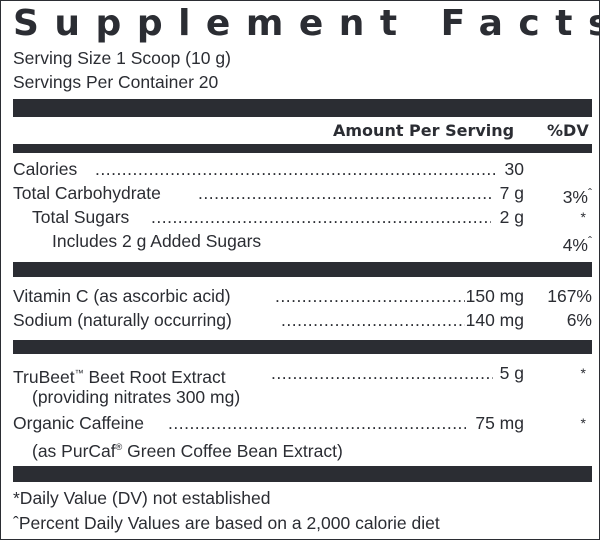 The height and width of the screenshot is (540, 600). What do you see at coordinates (187, 451) in the screenshot?
I see `ingredient-subtext-purcaf: (as PurCaf® Green Coffee Bean Extract)` at bounding box center [187, 451].